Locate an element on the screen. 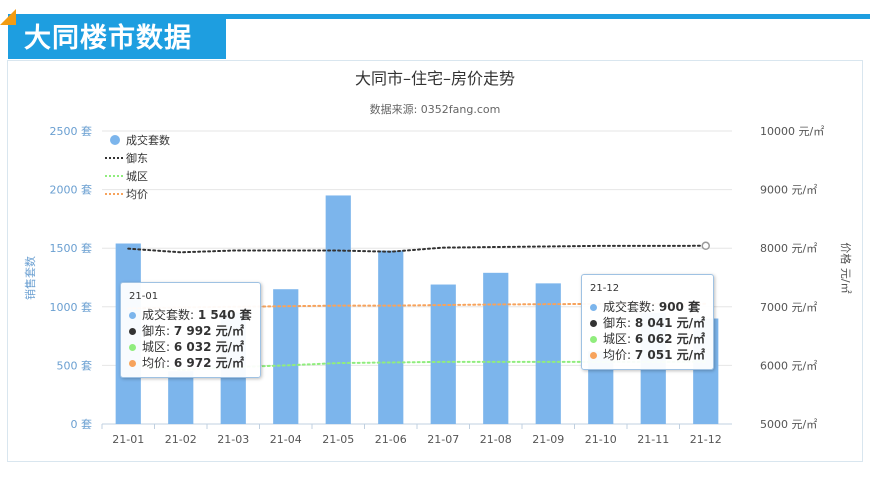 This screenshot has width=870, height=477. y-left-tick-label: 2500 套 is located at coordinates (71, 131).